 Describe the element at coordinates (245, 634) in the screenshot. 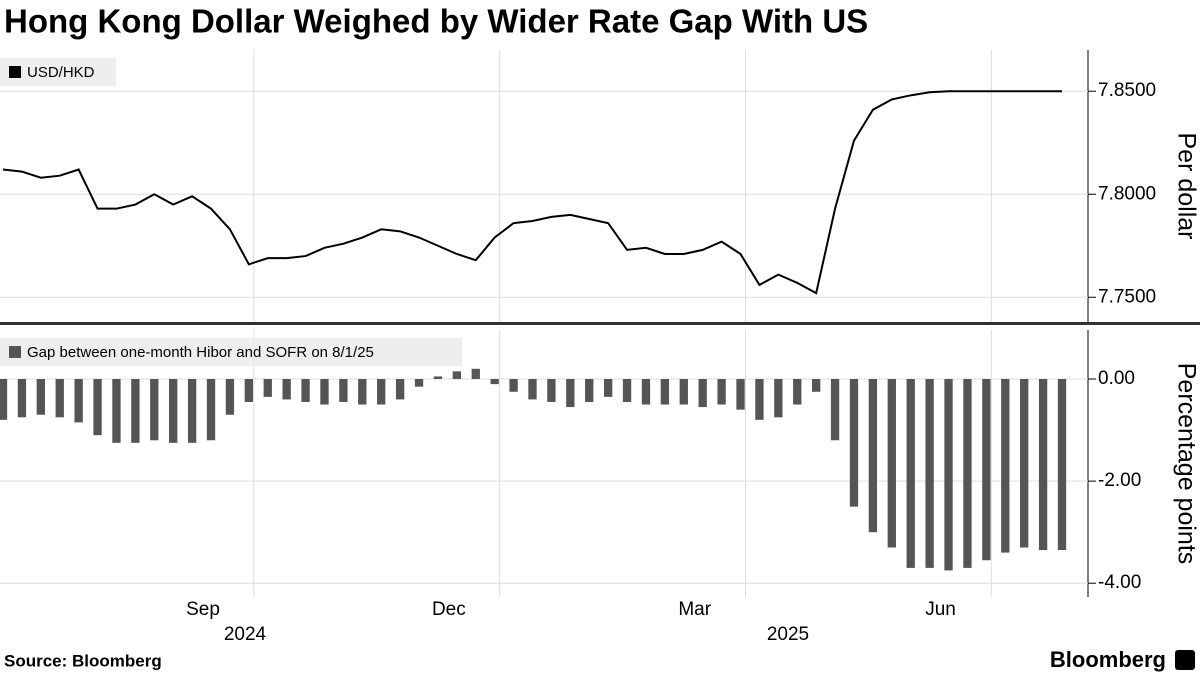

I see `x-year-label: 2024` at that location.